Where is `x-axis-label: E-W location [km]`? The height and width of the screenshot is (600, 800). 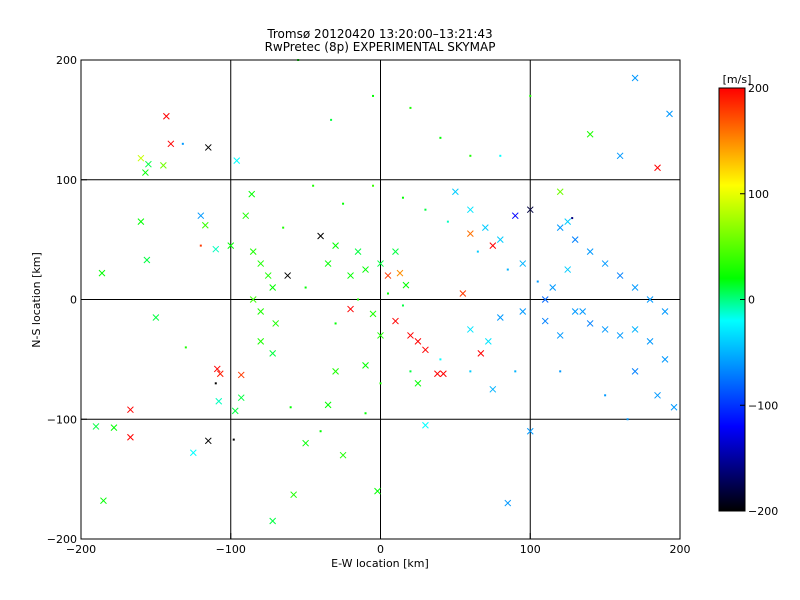 x-axis-label: E-W location [km] is located at coordinates (380, 563).